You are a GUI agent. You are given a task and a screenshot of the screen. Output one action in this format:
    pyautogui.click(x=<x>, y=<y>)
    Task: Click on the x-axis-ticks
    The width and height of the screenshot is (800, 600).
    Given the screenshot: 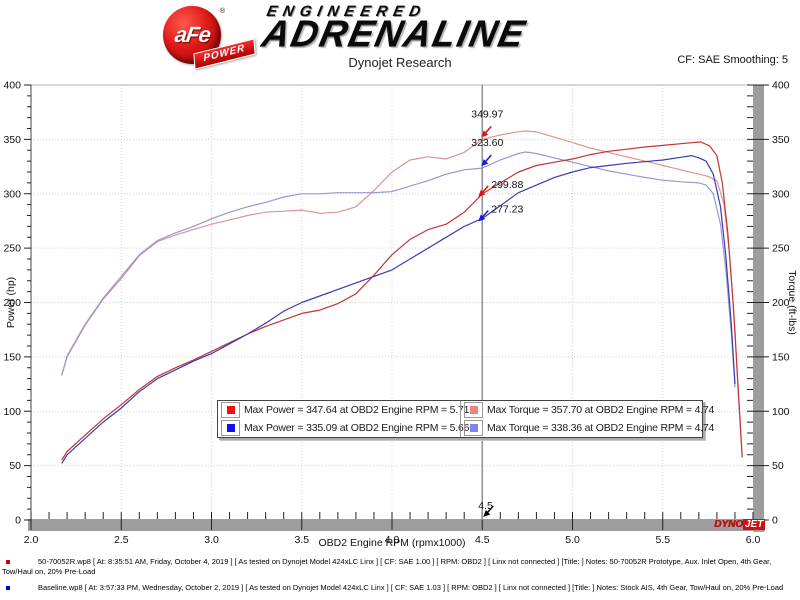 What is the action you would take?
    pyautogui.click(x=392, y=521)
    